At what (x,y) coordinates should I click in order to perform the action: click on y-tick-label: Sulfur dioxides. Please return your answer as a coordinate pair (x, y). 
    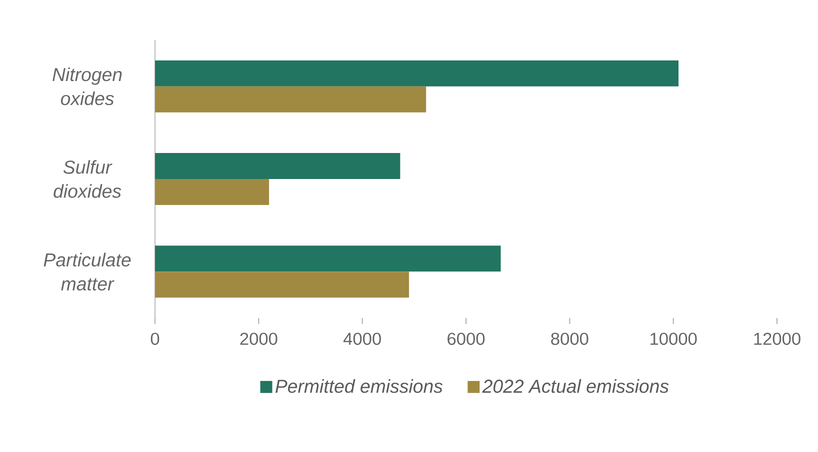
    Looking at the image, I should click on (88, 179).